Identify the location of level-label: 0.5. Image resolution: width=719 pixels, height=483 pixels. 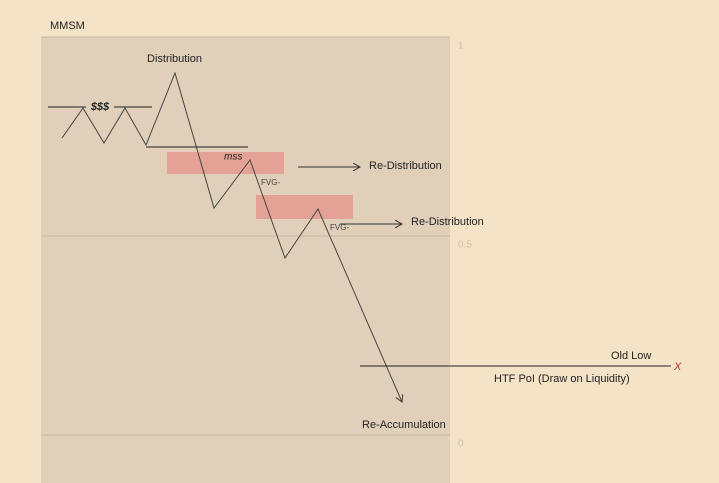
(465, 245).